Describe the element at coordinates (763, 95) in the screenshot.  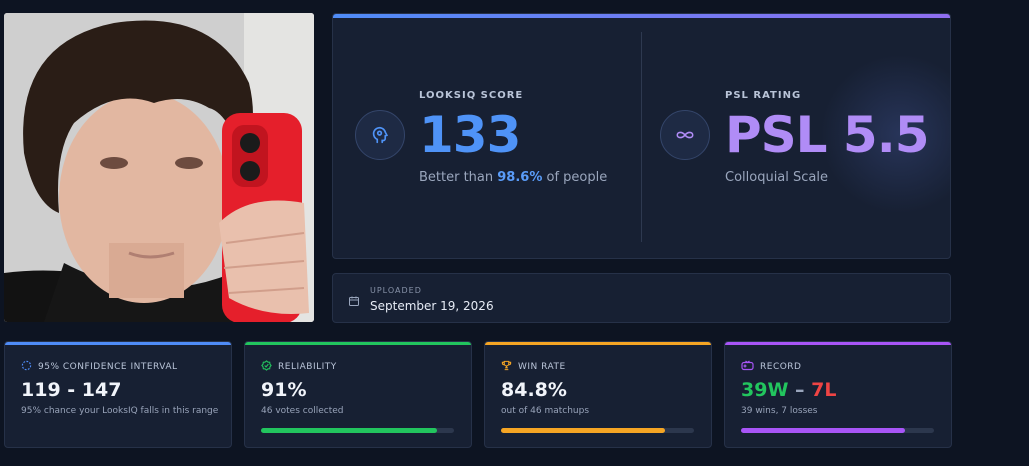
I see `psl-label: PSL RATING` at that location.